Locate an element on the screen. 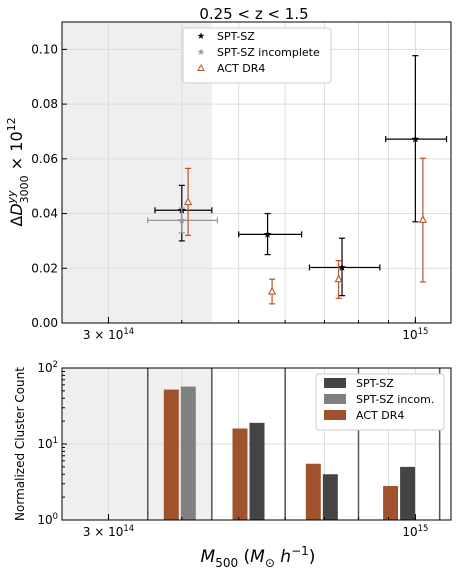  x-axis-label: M500 (M⊙ h−1) is located at coordinates (258, 557).